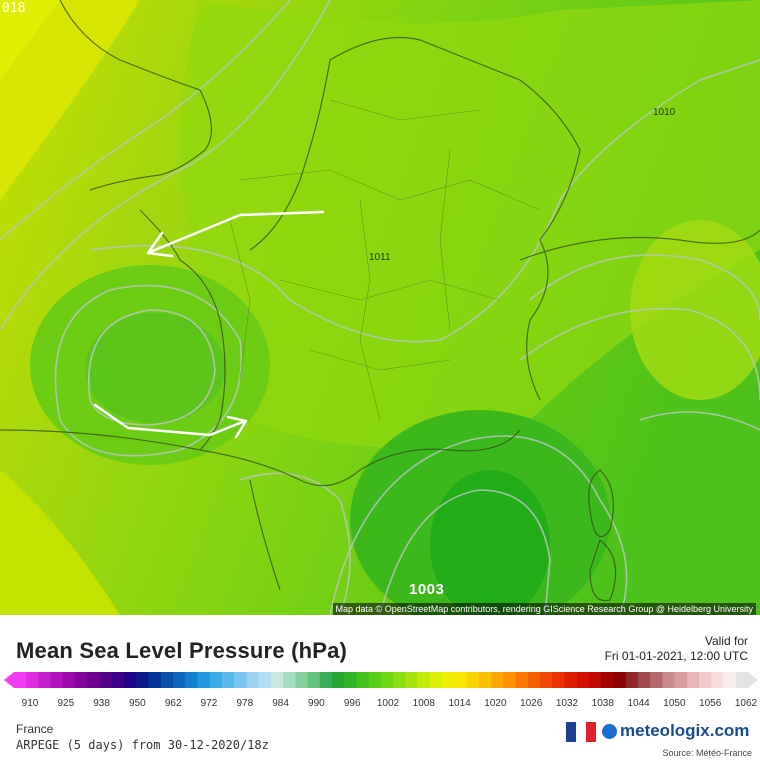 The image size is (760, 760). I want to click on scale-tick-label: 925, so click(65, 703).